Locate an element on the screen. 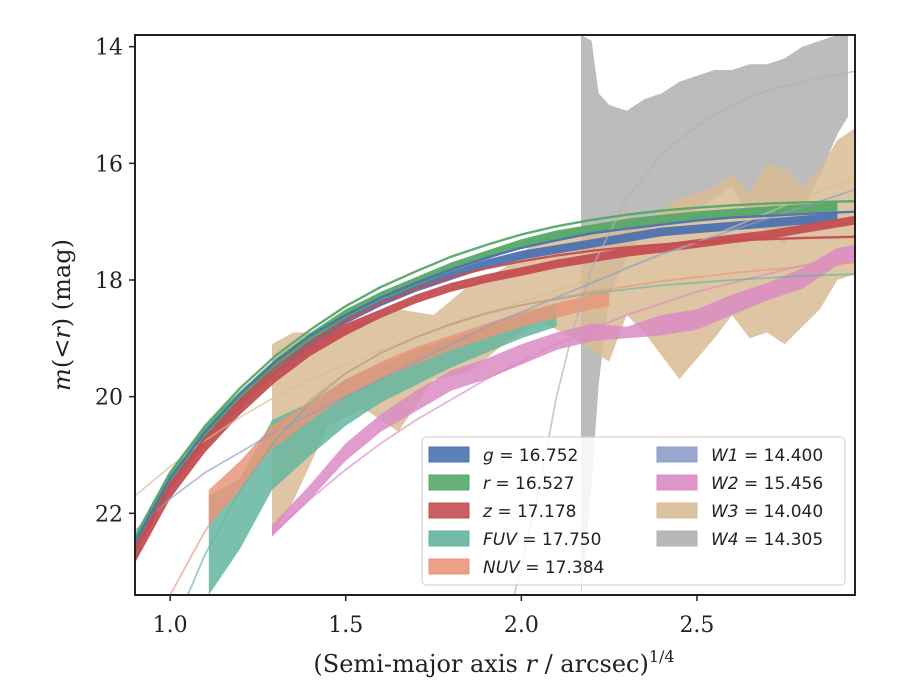 This screenshot has height=700, width=900. y-tick-label: 18 is located at coordinates (109, 281).